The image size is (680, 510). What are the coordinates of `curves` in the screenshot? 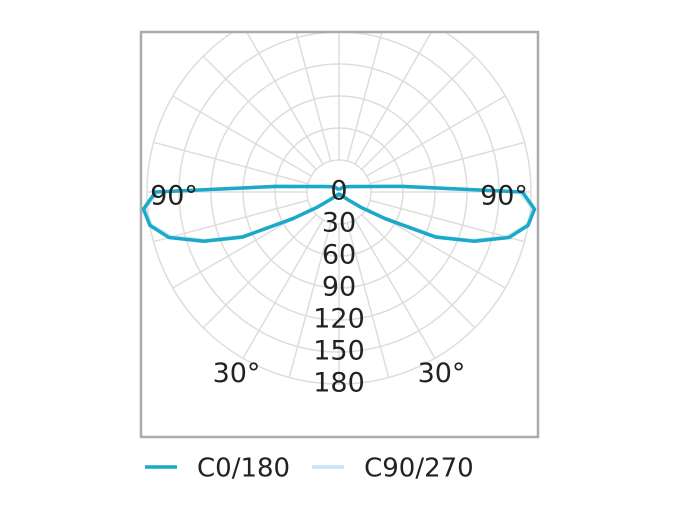 It's located at (339, 213).